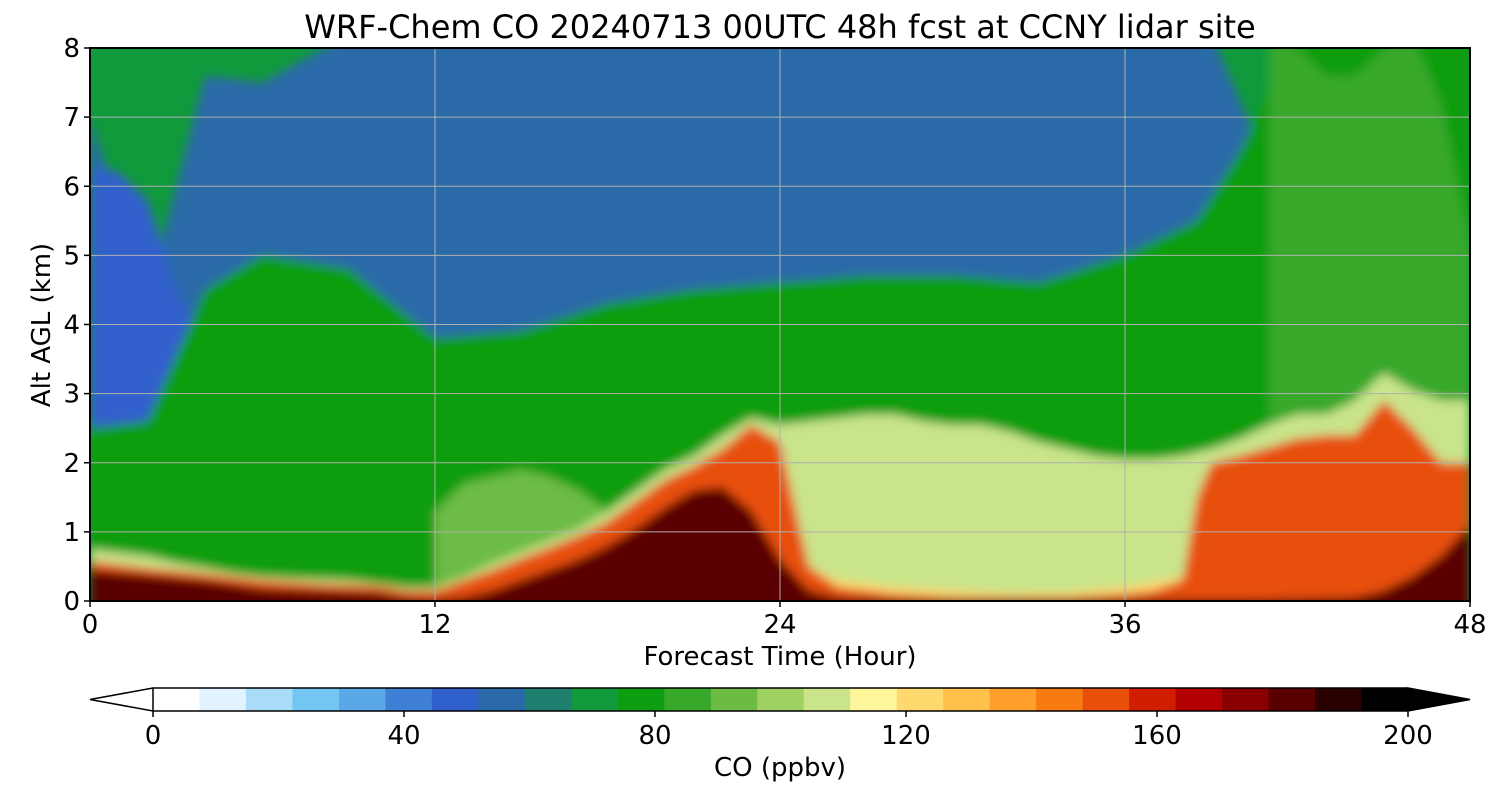  Describe the element at coordinates (403, 736) in the screenshot. I see `colorbar-tick-label: 40` at that location.